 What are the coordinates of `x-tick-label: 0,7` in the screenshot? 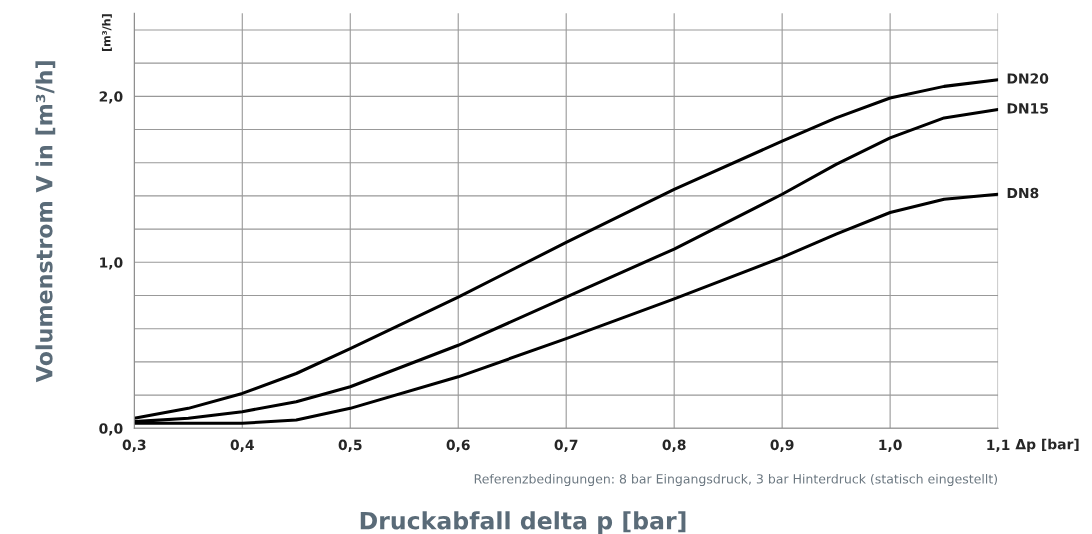 It's located at (566, 445).